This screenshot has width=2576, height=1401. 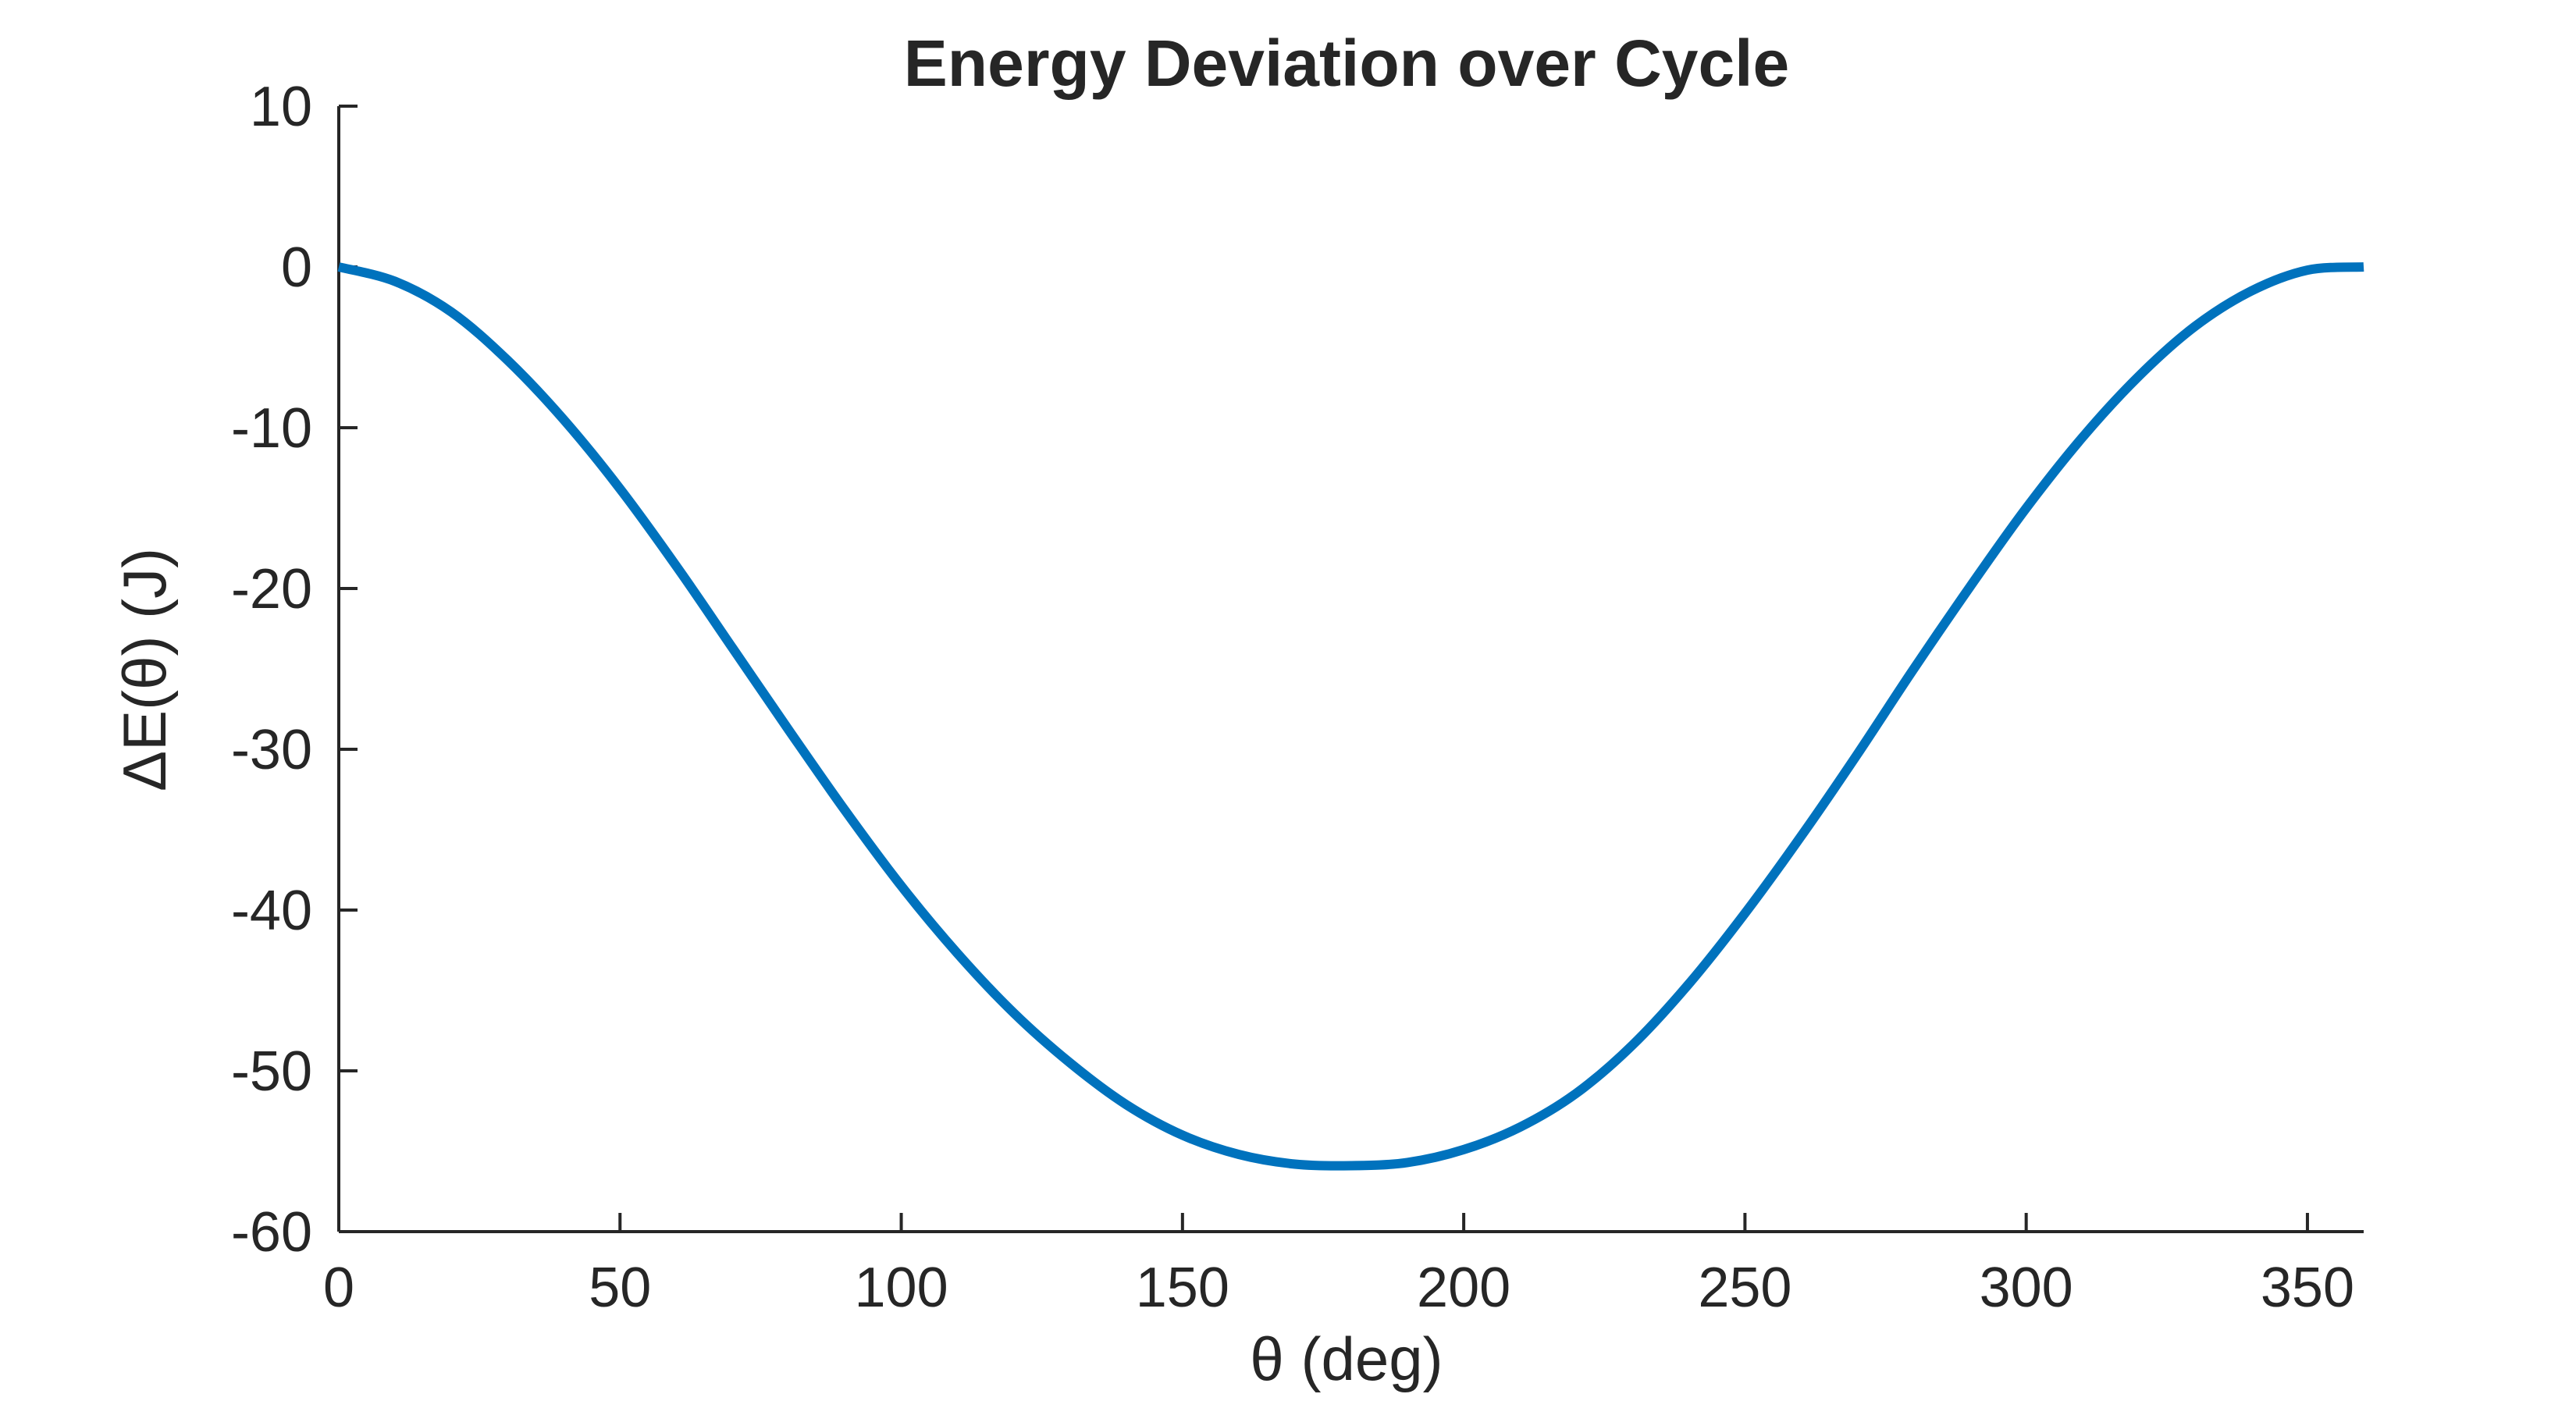 What do you see at coordinates (1182, 1288) in the screenshot?
I see `x-tick-label: 150` at bounding box center [1182, 1288].